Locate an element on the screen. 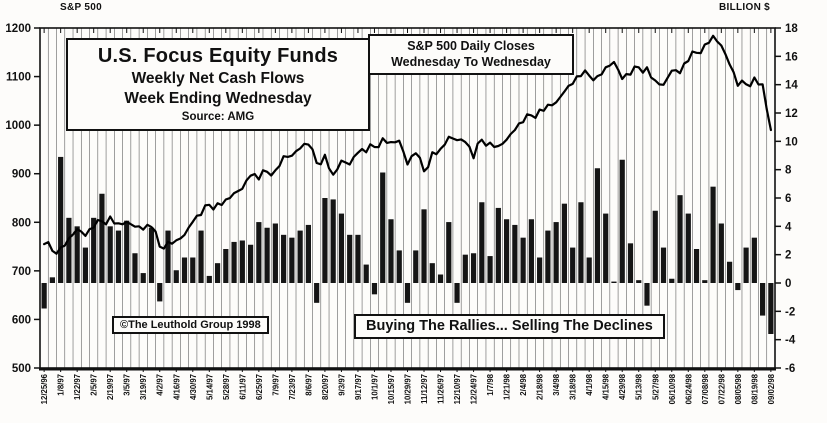 This screenshot has width=827, height=423. x-axis-tick-label: 08/05/98 is located at coordinates (738, 388).